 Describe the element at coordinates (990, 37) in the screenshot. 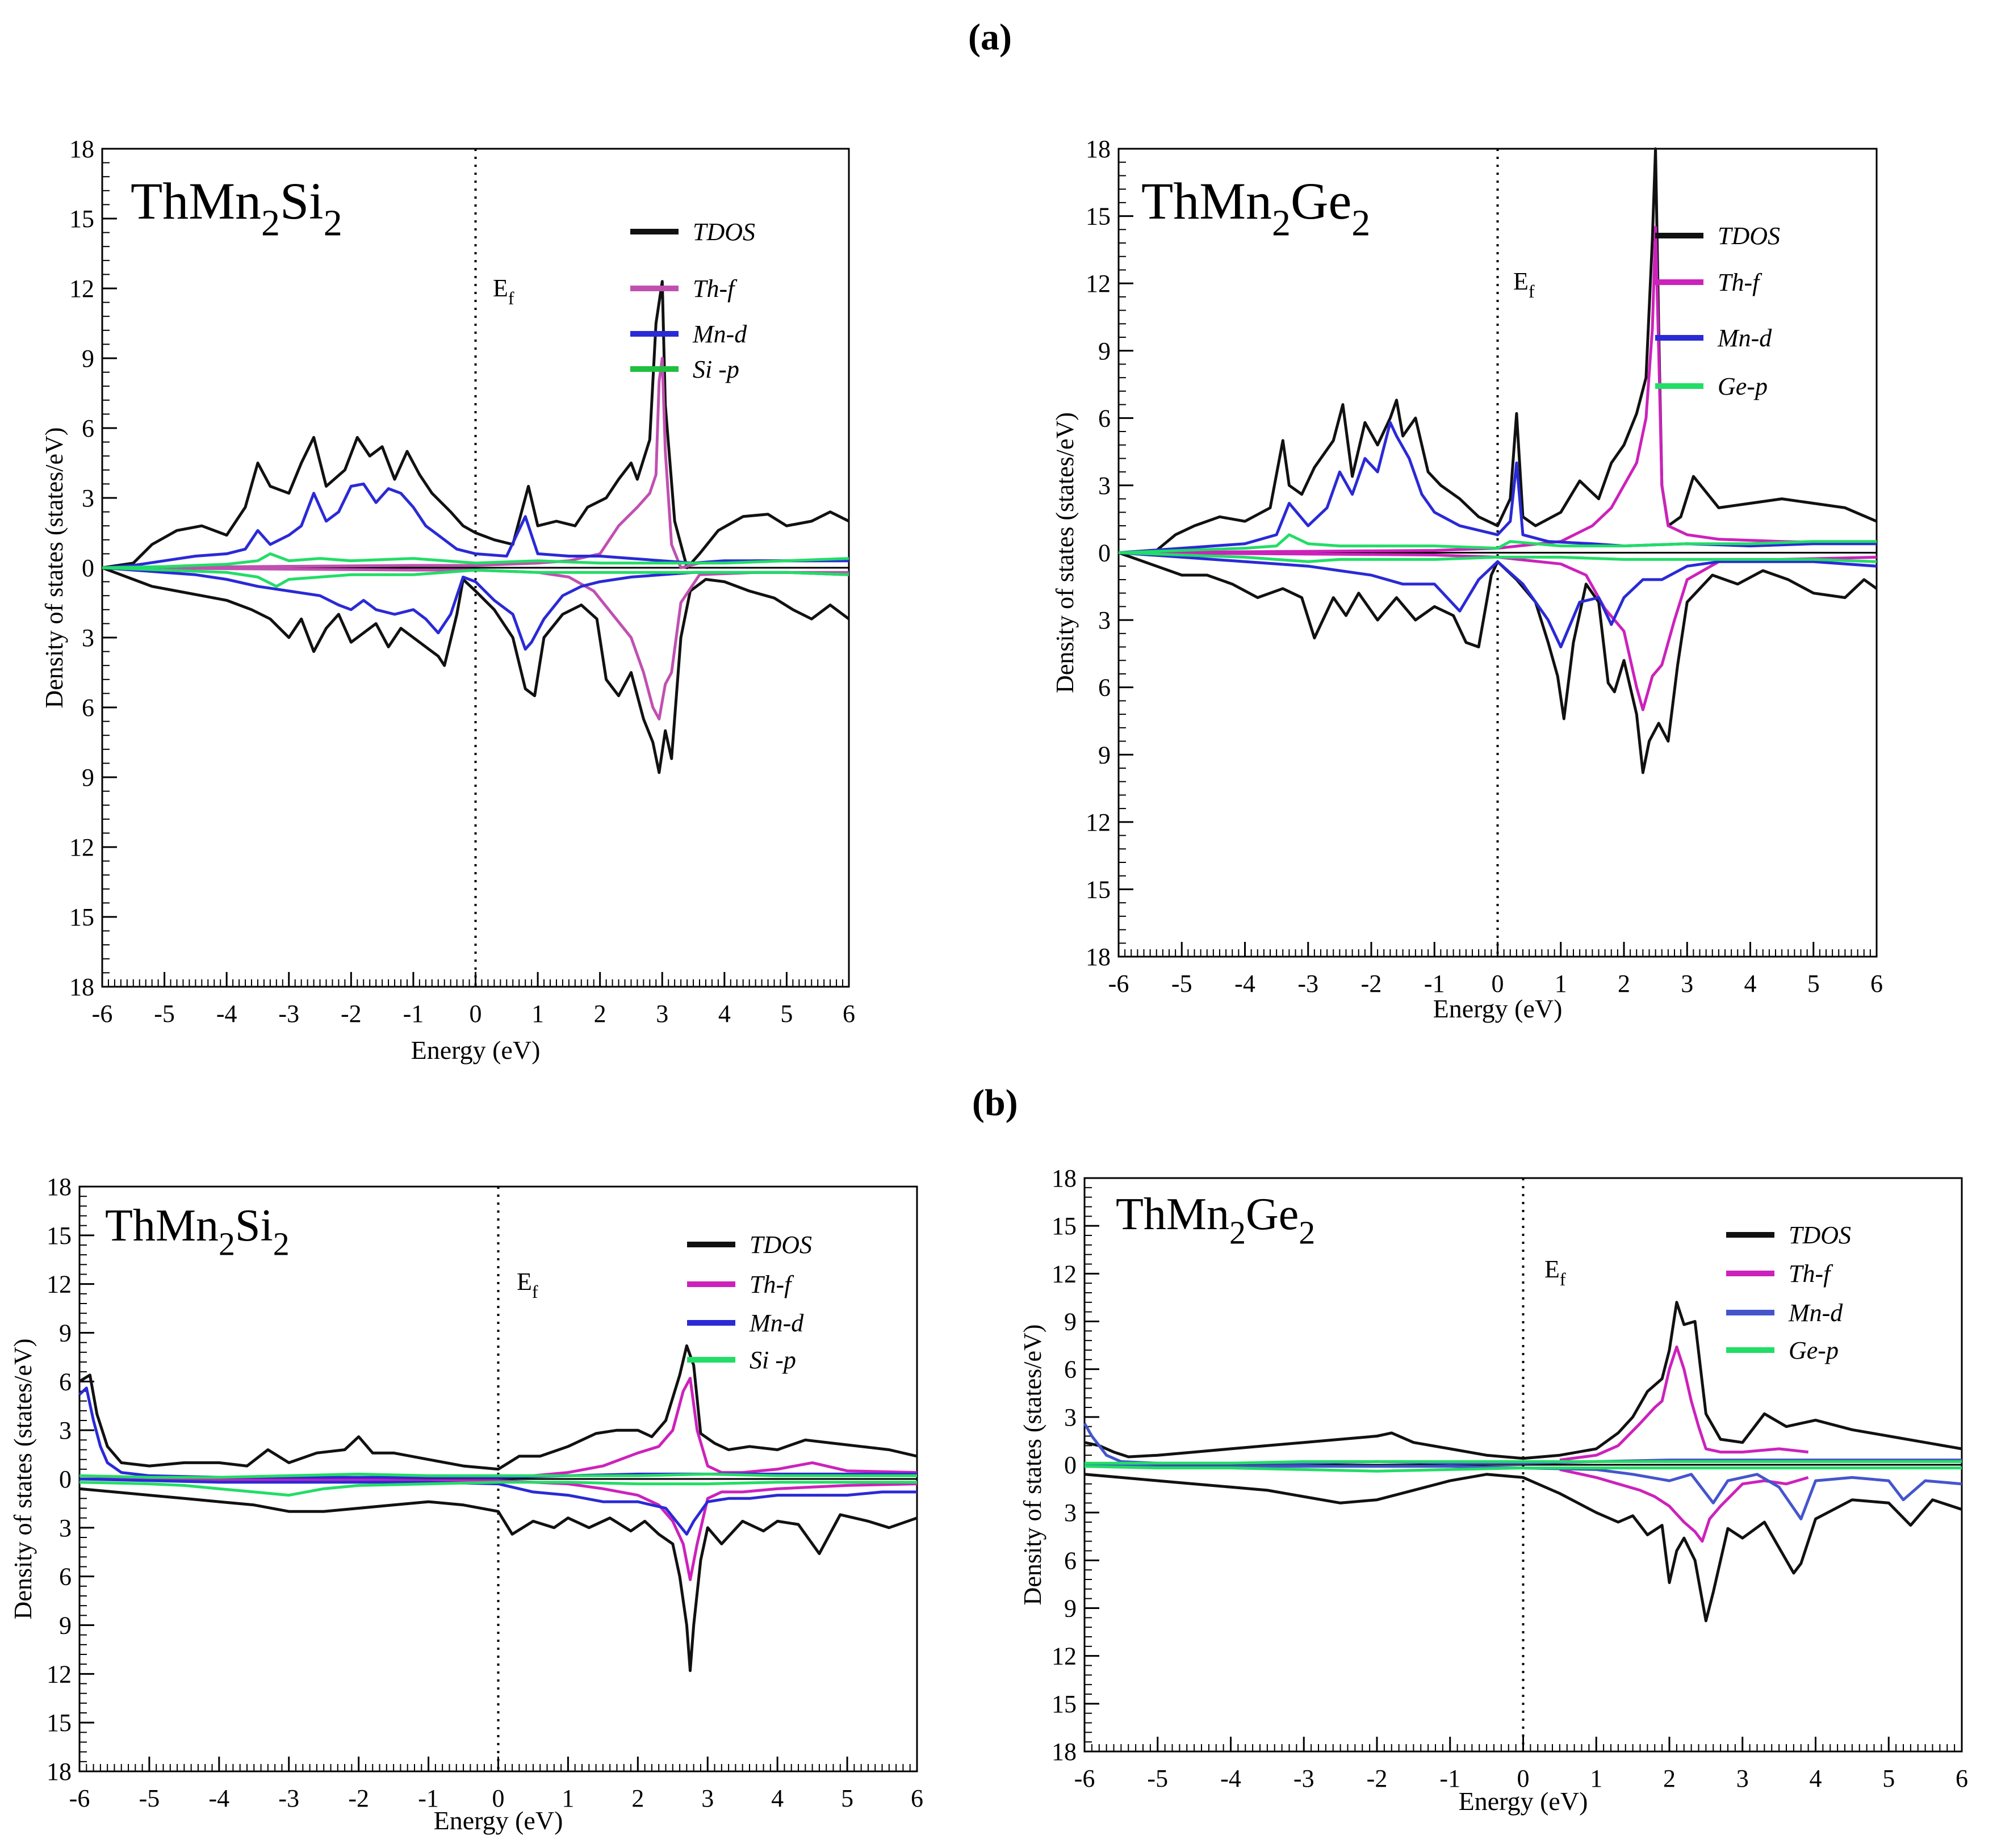

I see `panel-label-a: (a)` at that location.